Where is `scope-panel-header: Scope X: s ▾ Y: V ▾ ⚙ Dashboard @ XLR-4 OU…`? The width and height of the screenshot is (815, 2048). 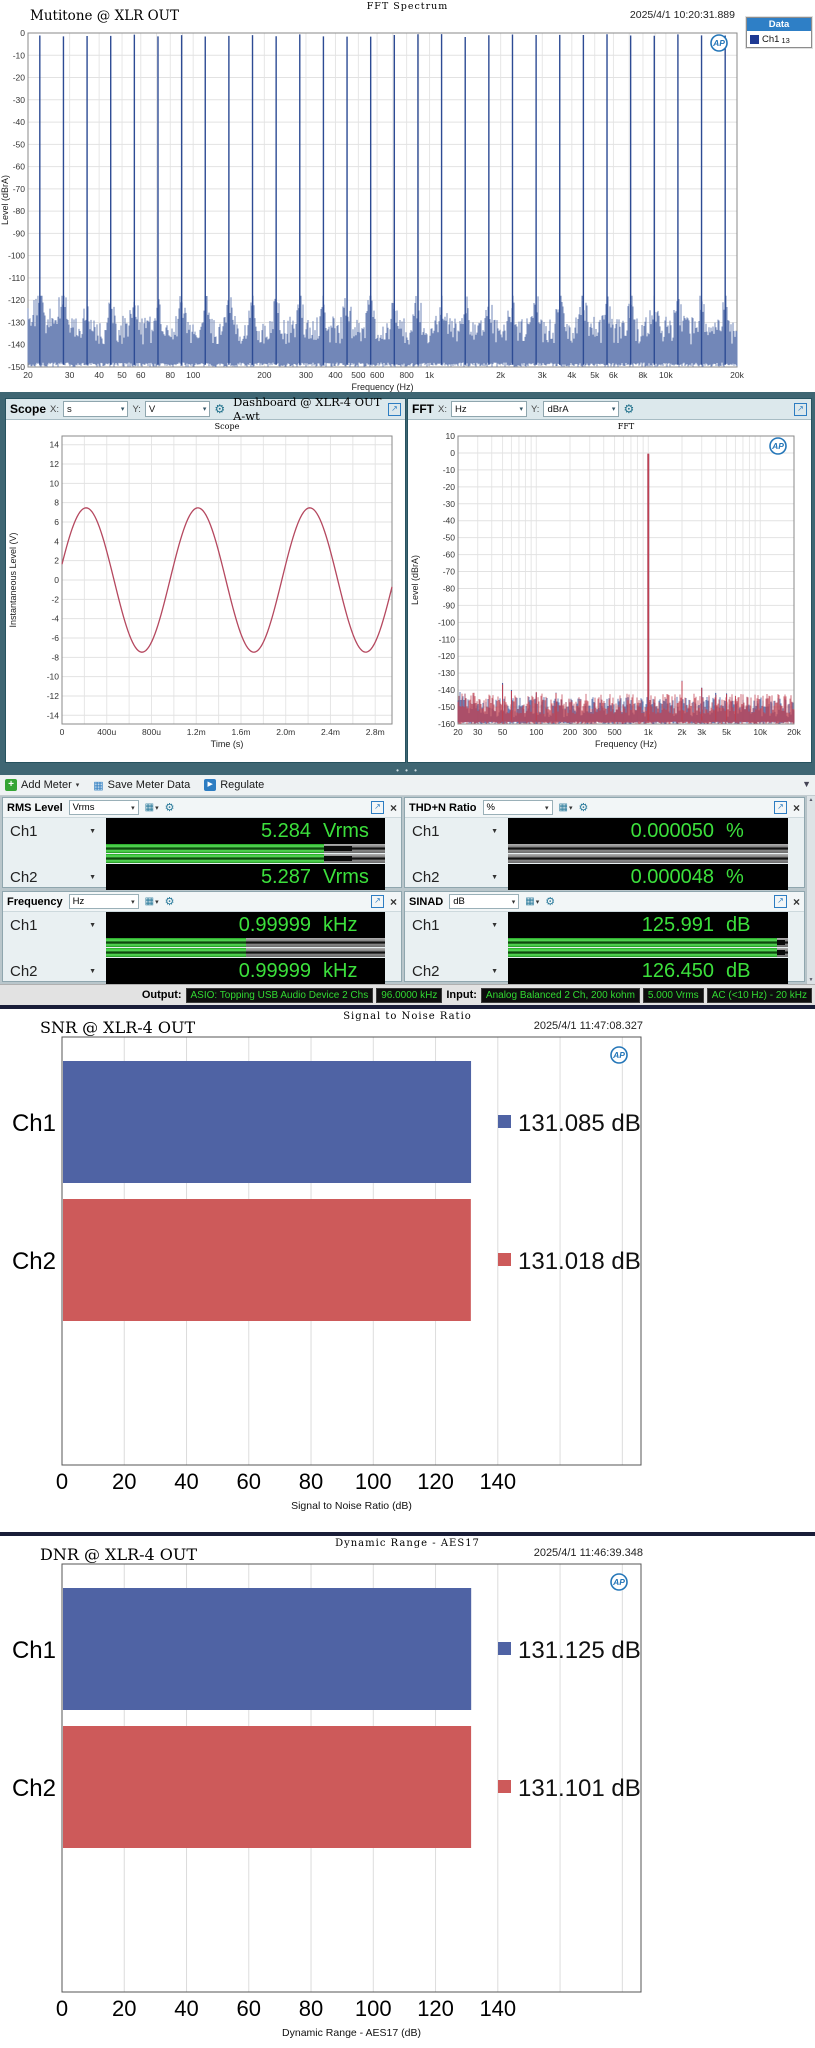 scope-panel-header: Scope X: s ▾ Y: V ▾ ⚙ Dashboard @ XLR-4 OU… is located at coordinates (205, 409).